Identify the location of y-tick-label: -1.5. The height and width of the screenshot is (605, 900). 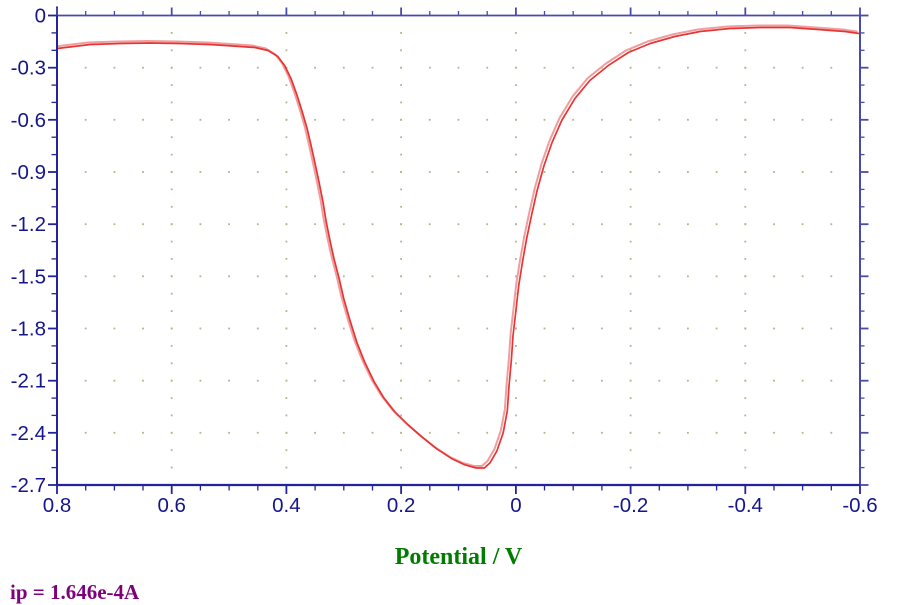
(28, 276).